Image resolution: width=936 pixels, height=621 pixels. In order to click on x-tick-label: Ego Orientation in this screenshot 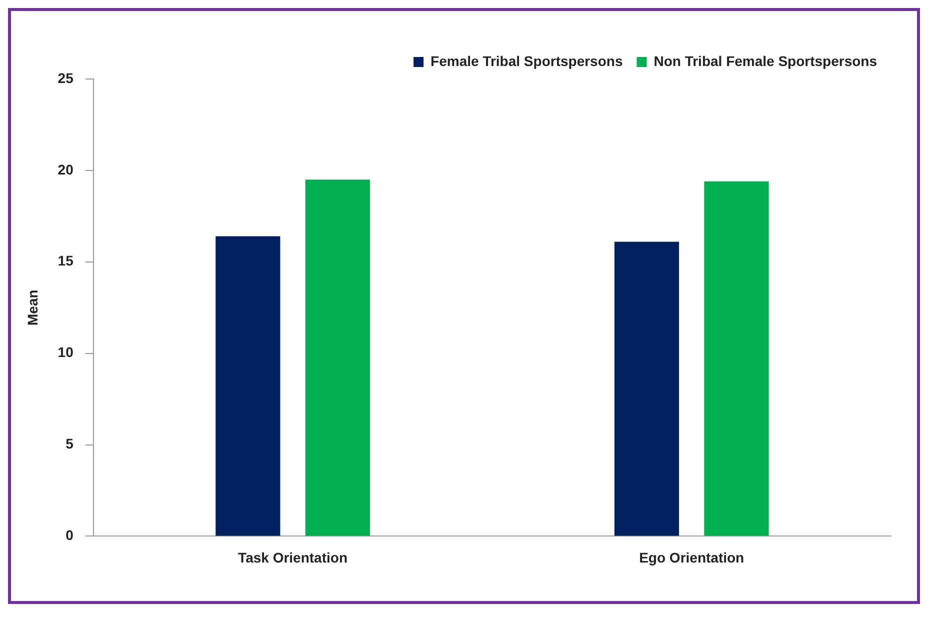, I will do `click(691, 557)`.